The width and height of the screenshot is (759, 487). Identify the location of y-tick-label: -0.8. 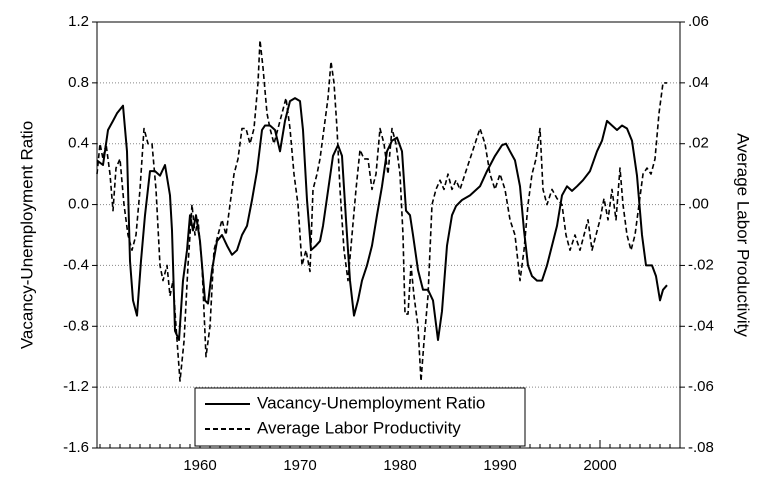
(76, 325).